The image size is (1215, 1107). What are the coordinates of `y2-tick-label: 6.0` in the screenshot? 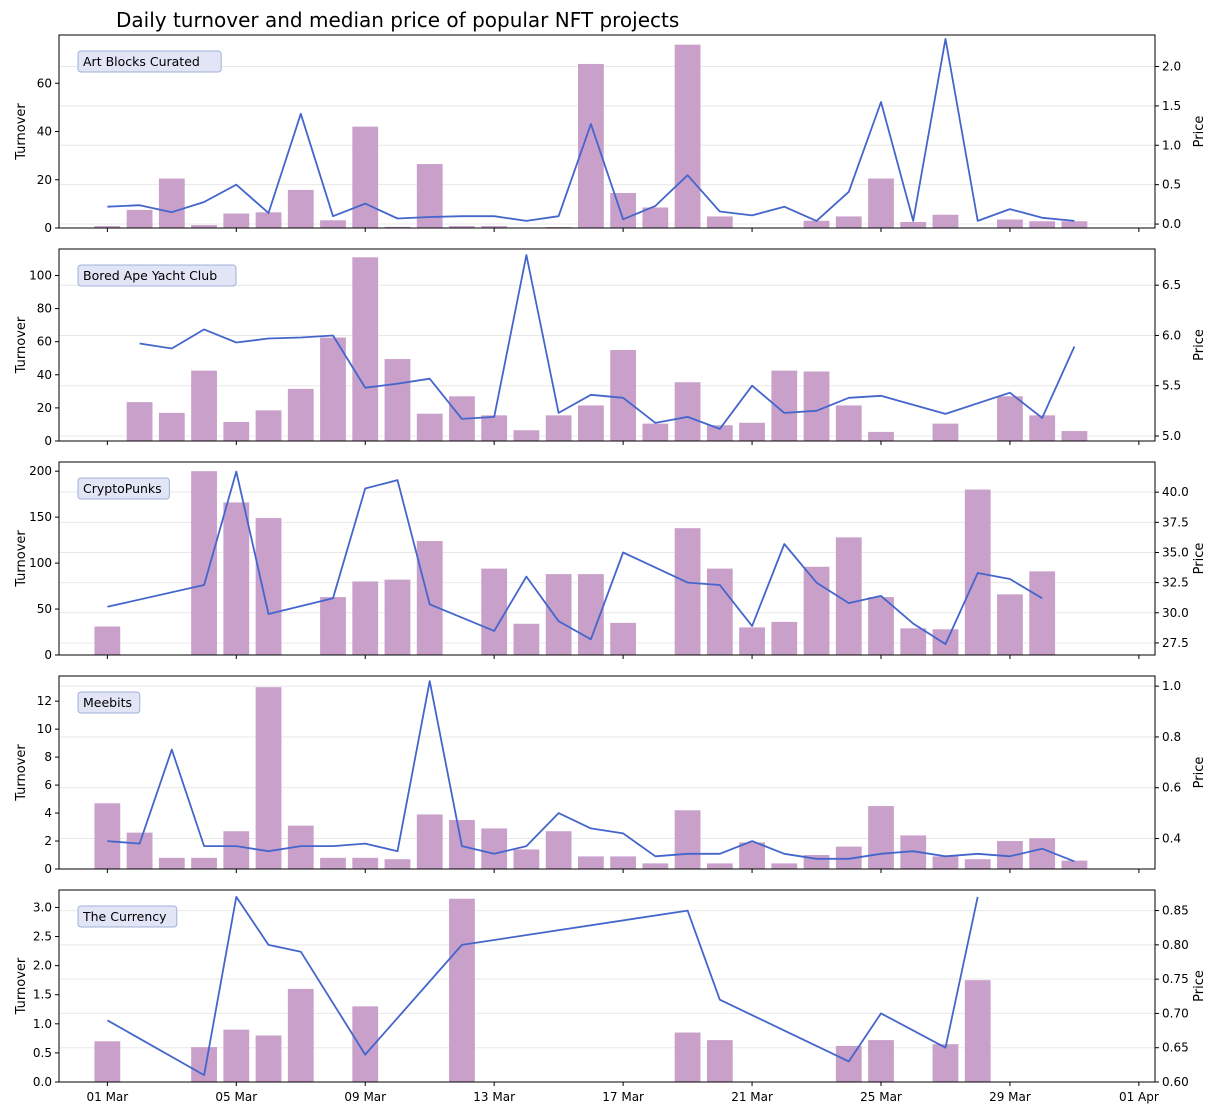 It's located at (1171, 335).